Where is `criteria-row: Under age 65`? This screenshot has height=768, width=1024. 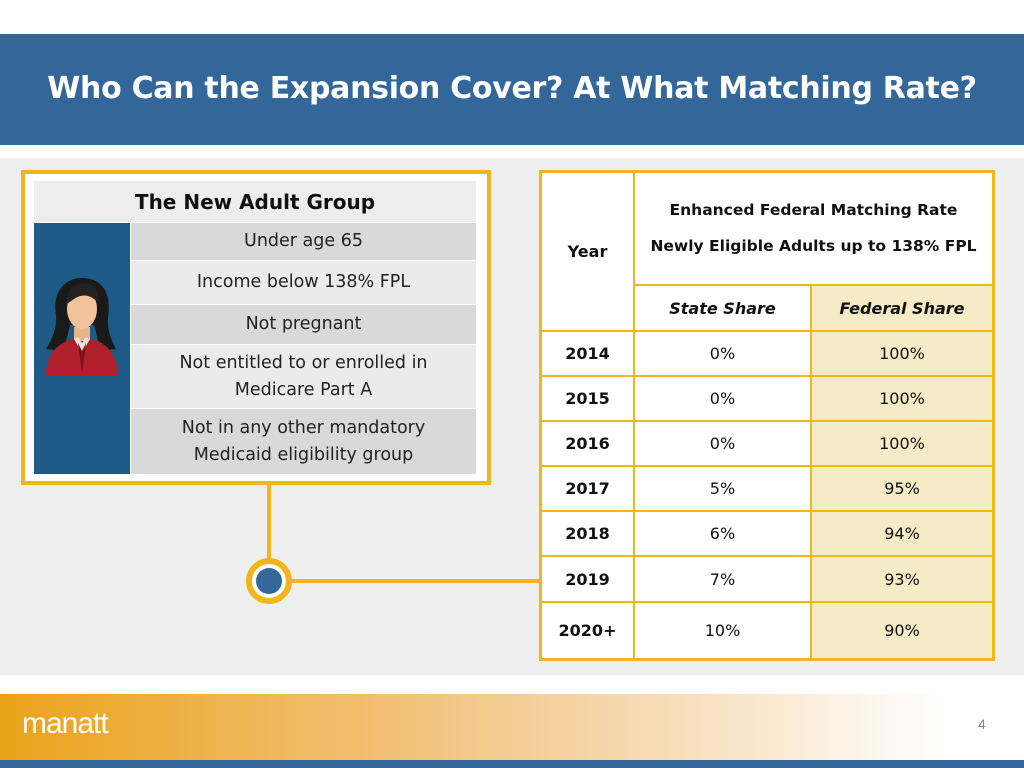
criteria-row: Under age 65 is located at coordinates (303, 241).